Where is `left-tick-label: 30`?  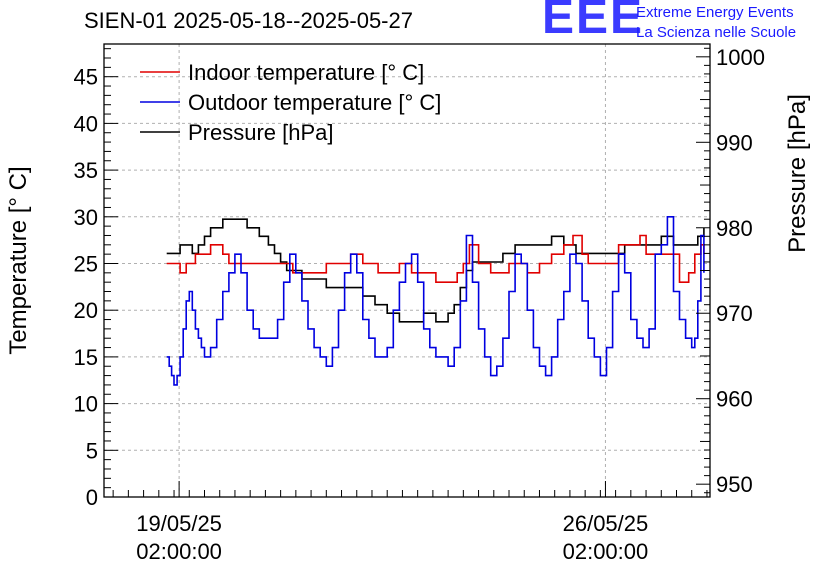 left-tick-label: 30 is located at coordinates (86, 217).